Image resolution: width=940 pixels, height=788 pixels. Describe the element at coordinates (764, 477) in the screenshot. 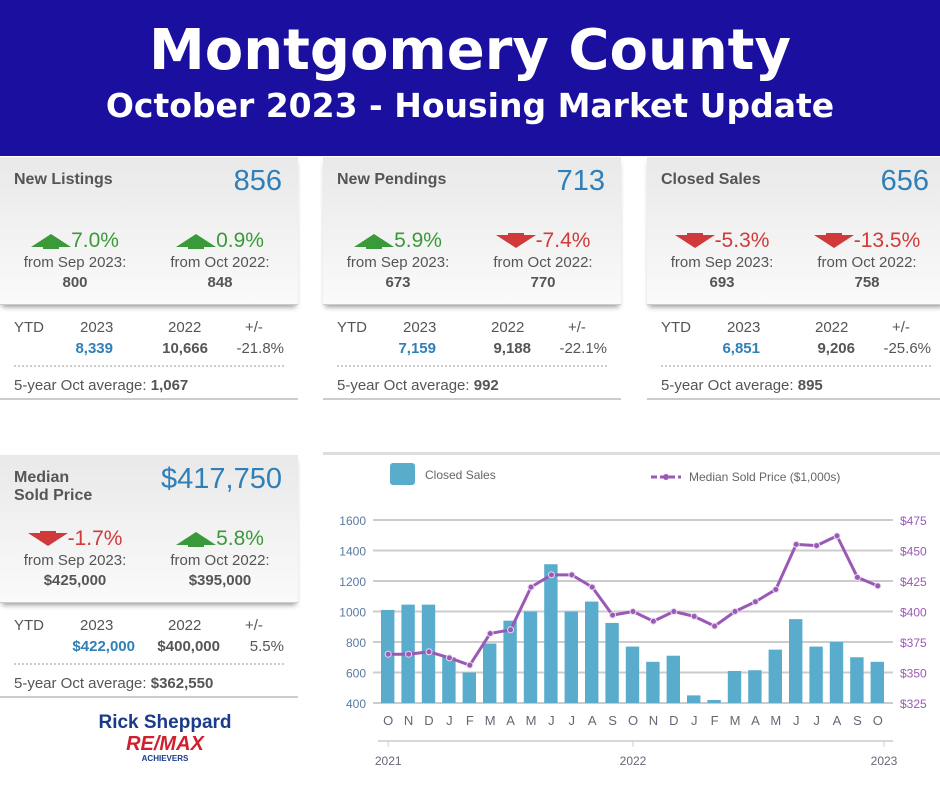

I see `legend-median-price: Median Sold Price ($1,000s)` at that location.